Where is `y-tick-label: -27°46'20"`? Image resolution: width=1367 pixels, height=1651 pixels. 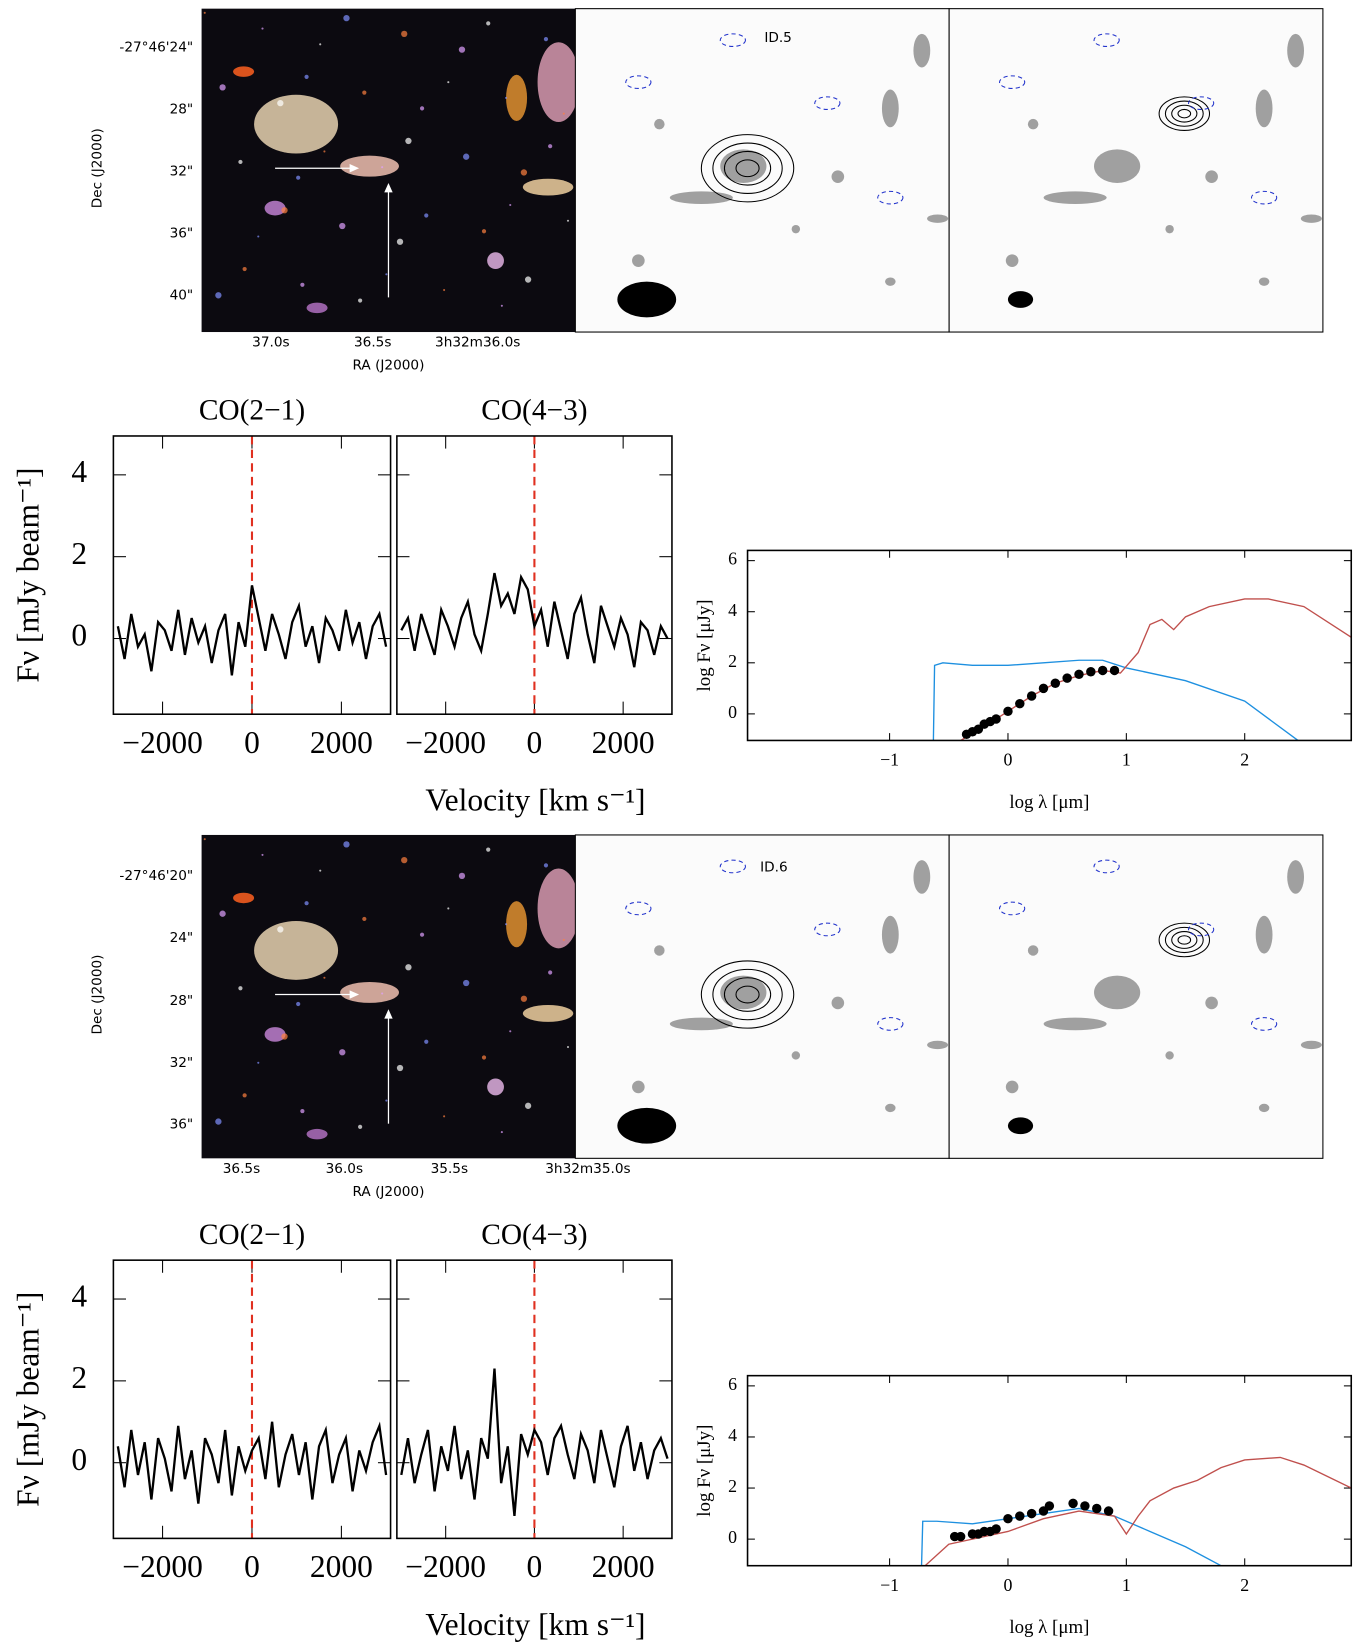 y-tick-label: -27°46'20" is located at coordinates (156, 876).